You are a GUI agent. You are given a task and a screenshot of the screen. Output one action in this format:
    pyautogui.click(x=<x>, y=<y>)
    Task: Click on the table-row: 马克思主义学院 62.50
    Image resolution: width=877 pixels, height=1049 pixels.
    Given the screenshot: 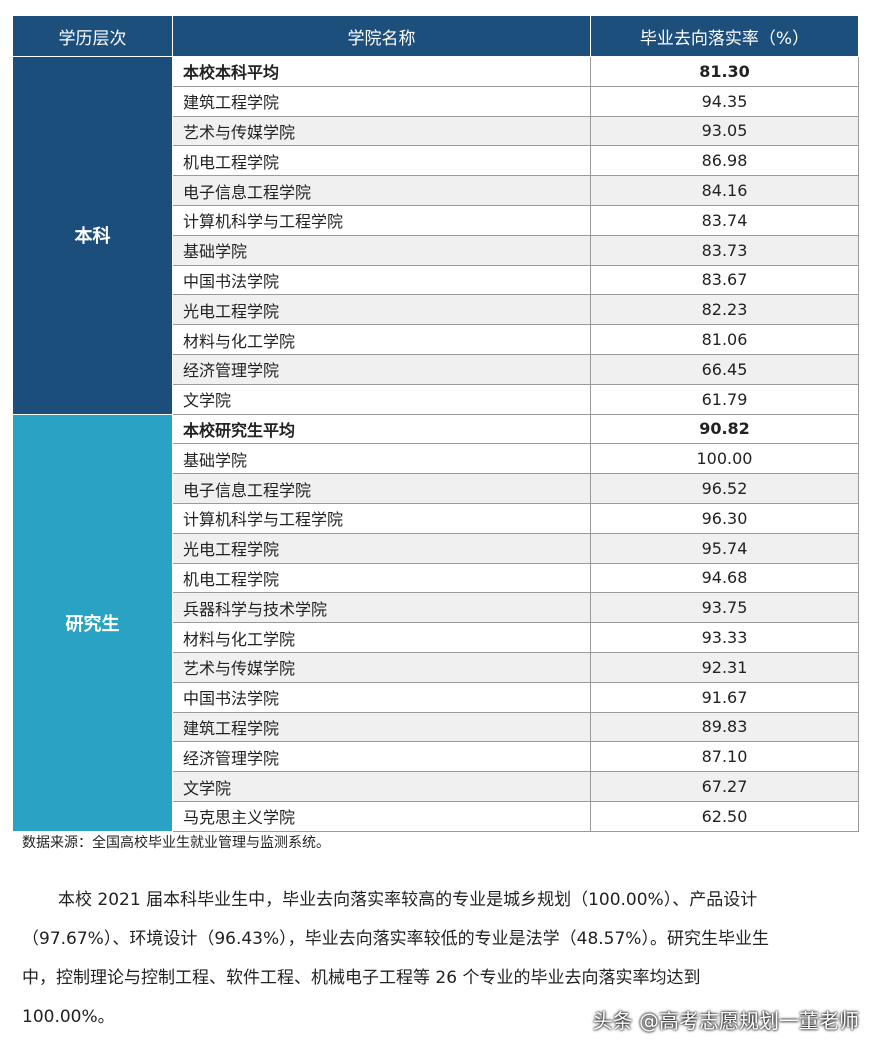 What is the action you would take?
    pyautogui.click(x=436, y=816)
    